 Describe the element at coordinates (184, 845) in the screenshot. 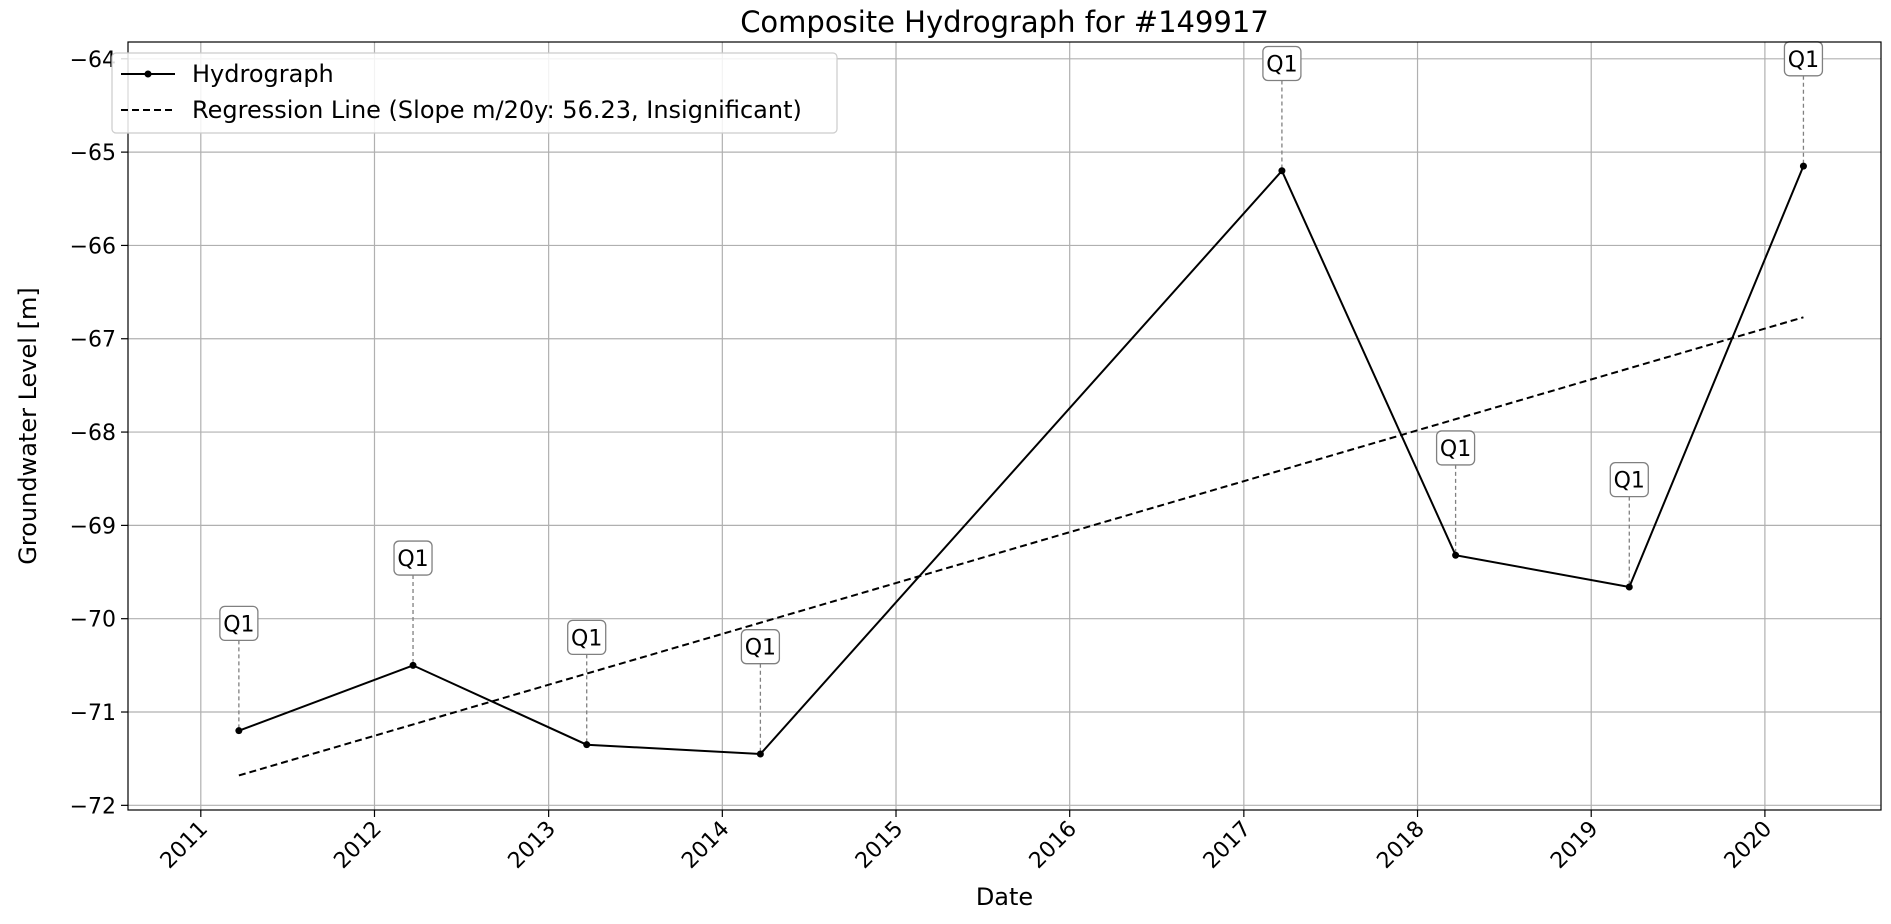

I see `x-tick-label: 2011` at that location.